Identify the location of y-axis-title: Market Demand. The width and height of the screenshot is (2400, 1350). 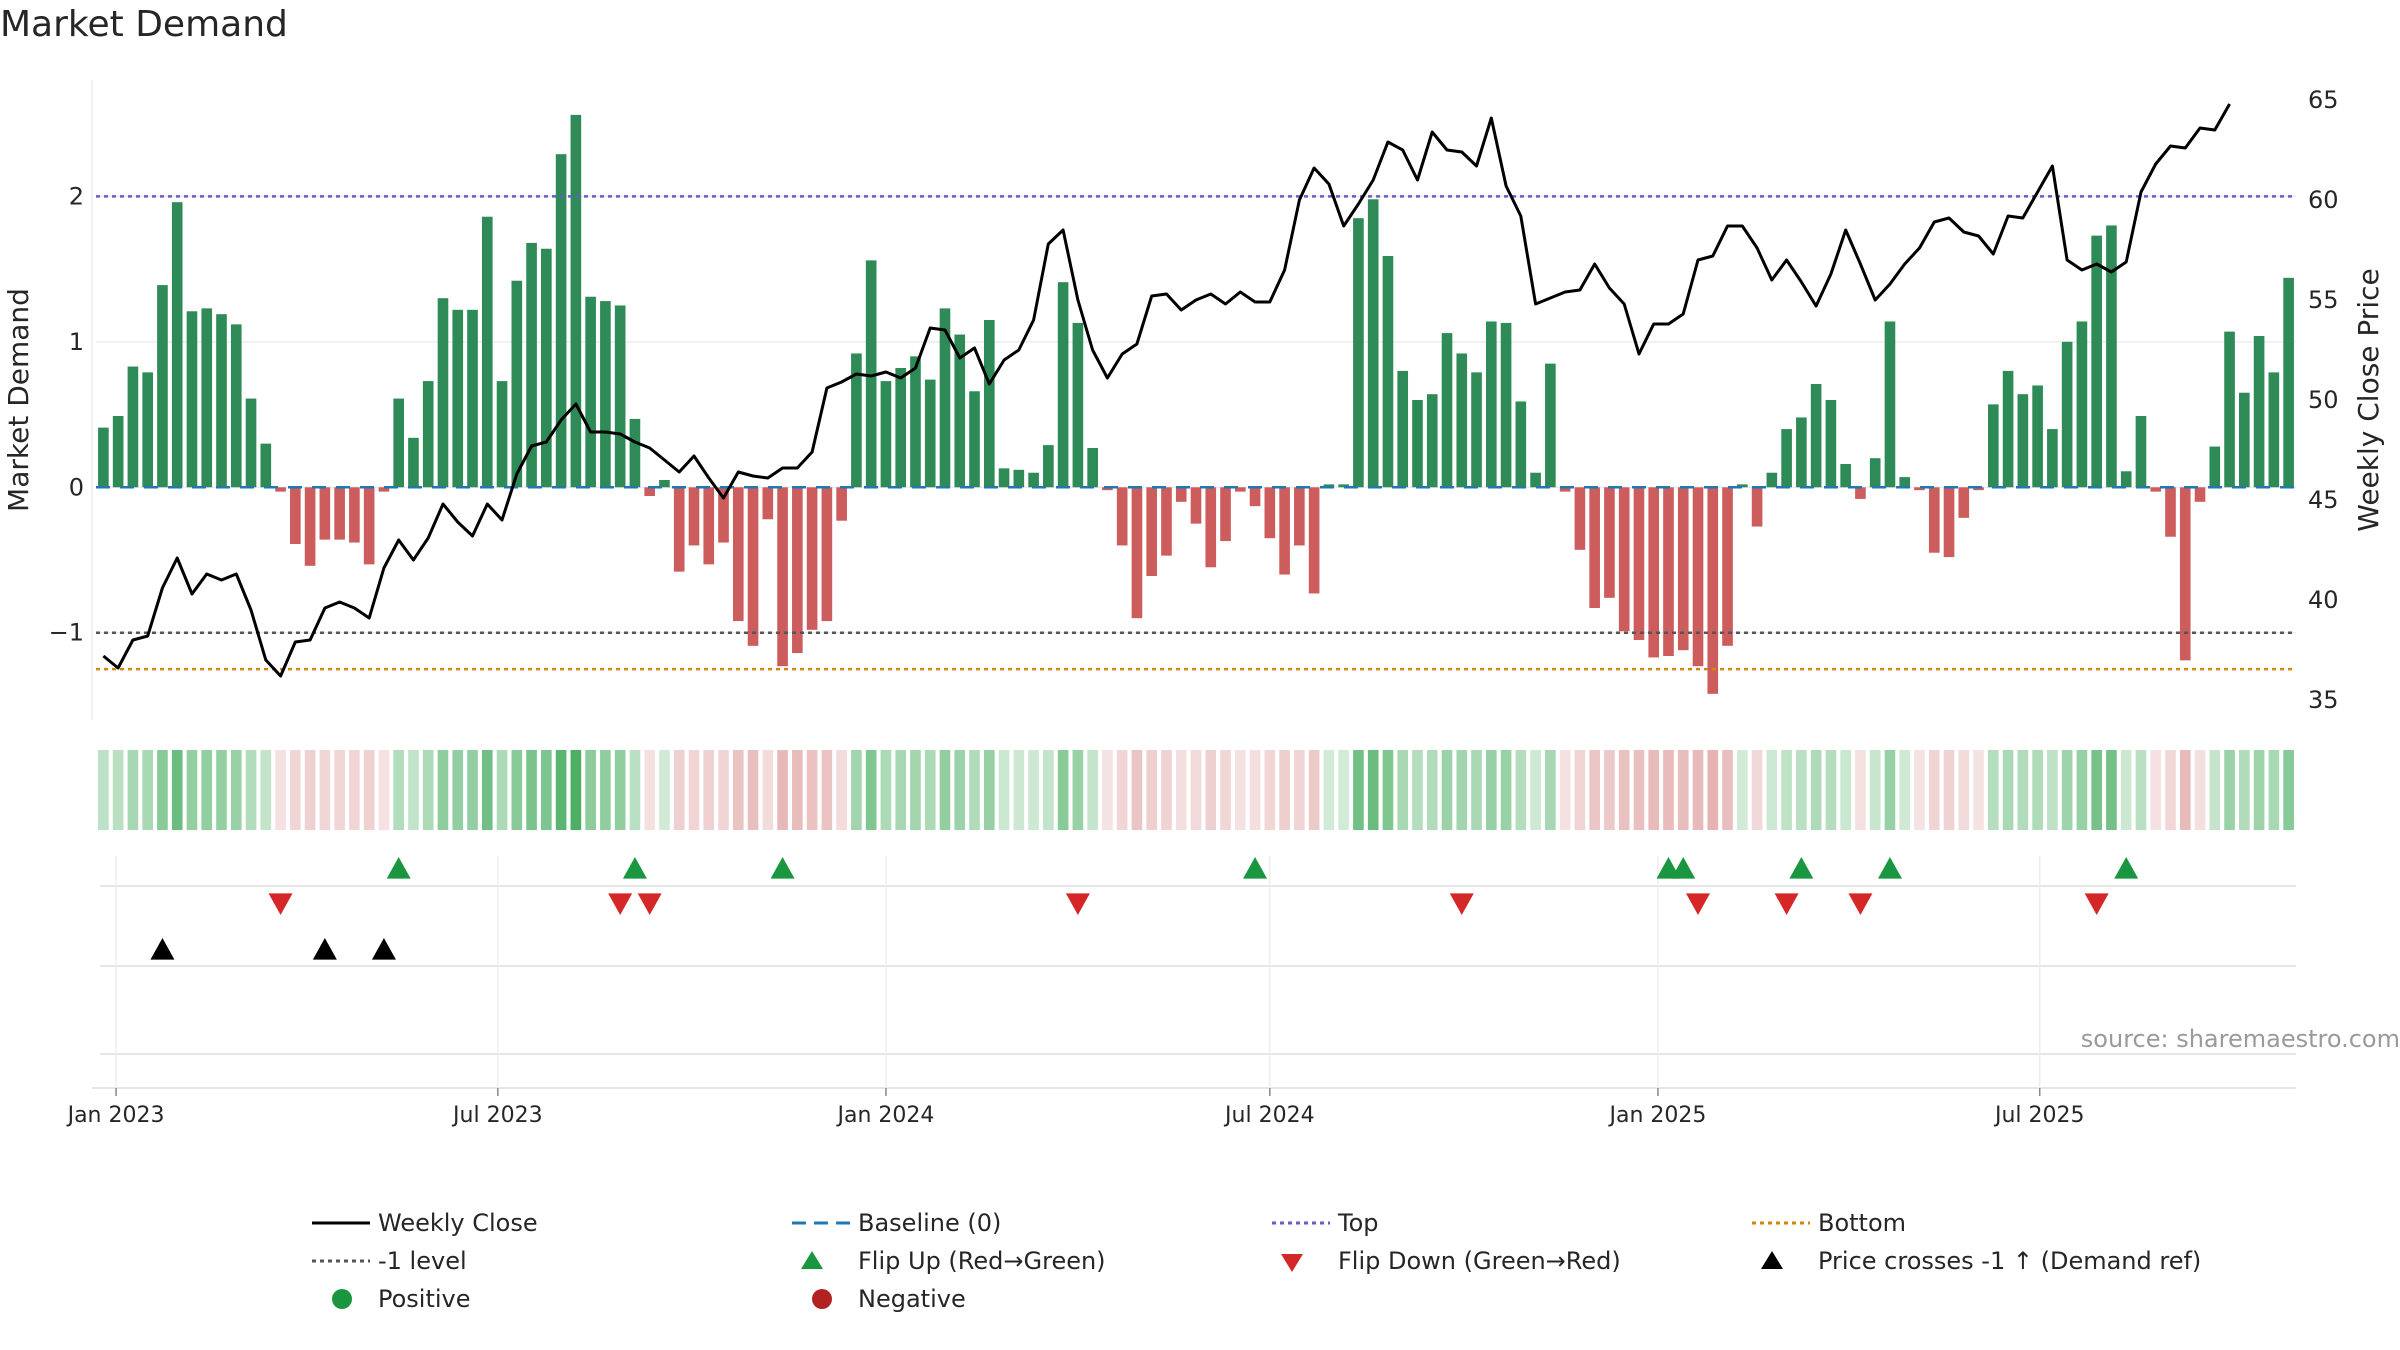
(18, 400).